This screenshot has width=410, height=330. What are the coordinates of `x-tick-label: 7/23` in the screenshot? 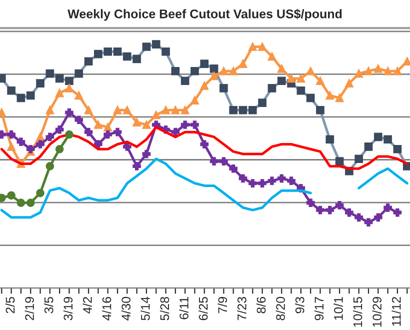 It's located at (241, 308).